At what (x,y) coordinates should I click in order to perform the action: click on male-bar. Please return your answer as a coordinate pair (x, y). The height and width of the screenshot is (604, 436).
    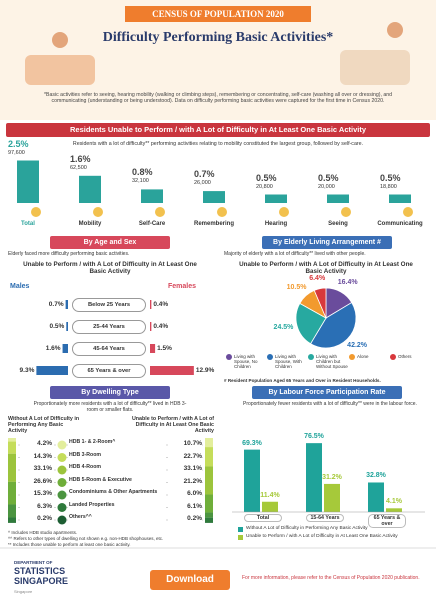
    Looking at the image, I should click on (67, 326).